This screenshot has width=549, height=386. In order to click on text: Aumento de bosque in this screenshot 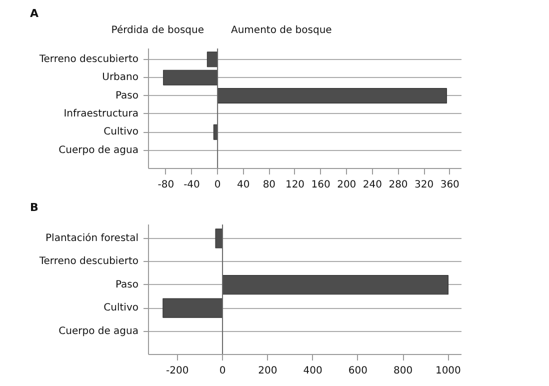, I will do `click(281, 31)`.